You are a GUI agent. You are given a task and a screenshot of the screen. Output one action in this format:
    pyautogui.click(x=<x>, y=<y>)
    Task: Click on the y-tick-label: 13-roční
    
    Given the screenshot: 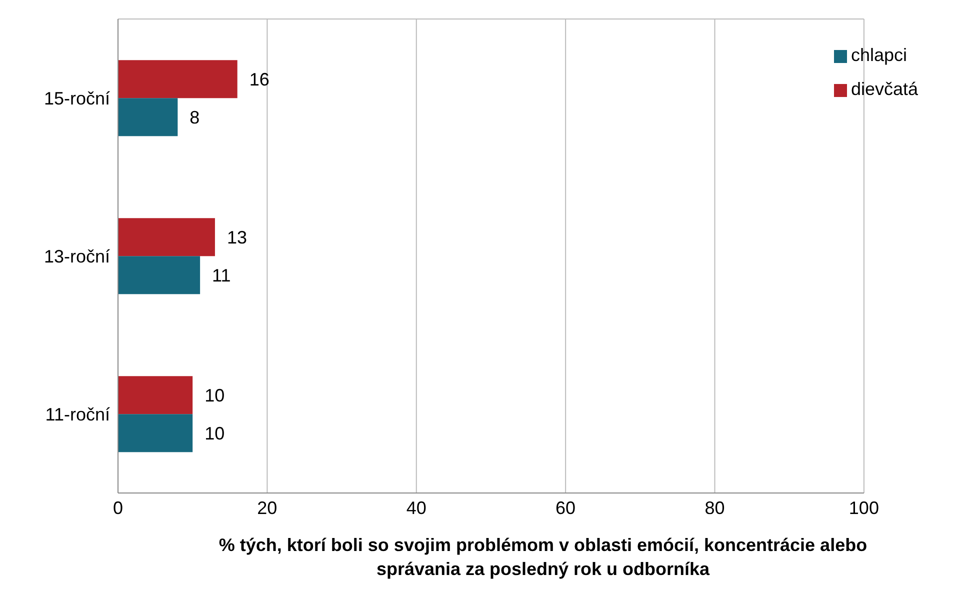 What is the action you would take?
    pyautogui.click(x=77, y=256)
    